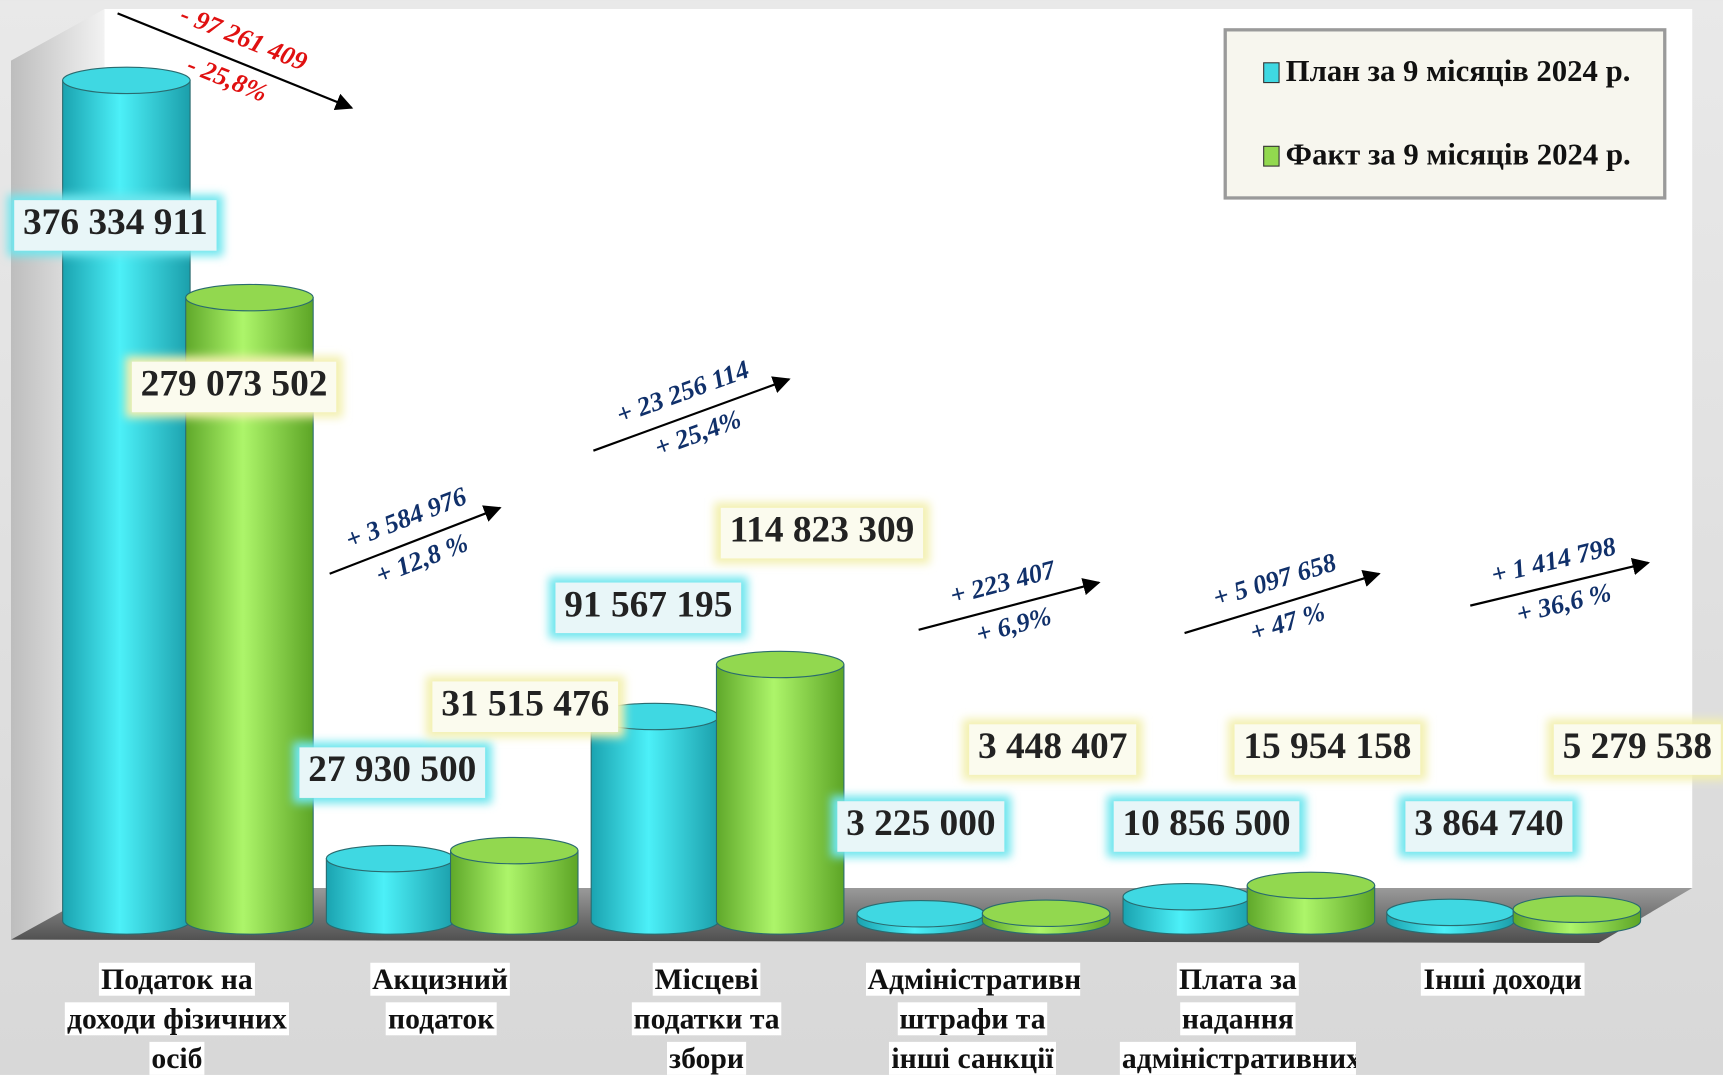  I want to click on value-label: 10 856 500, so click(1206, 826).